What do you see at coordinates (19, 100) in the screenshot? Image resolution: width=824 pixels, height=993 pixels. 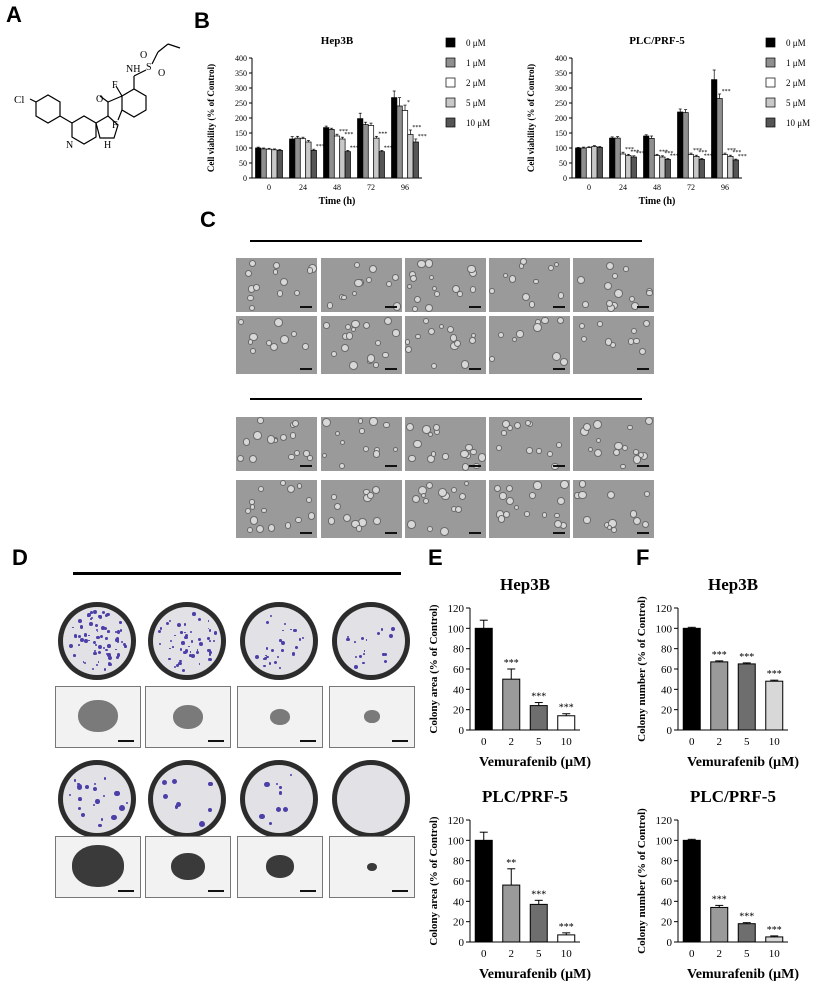 I see `atom-cl: Cl` at bounding box center [19, 100].